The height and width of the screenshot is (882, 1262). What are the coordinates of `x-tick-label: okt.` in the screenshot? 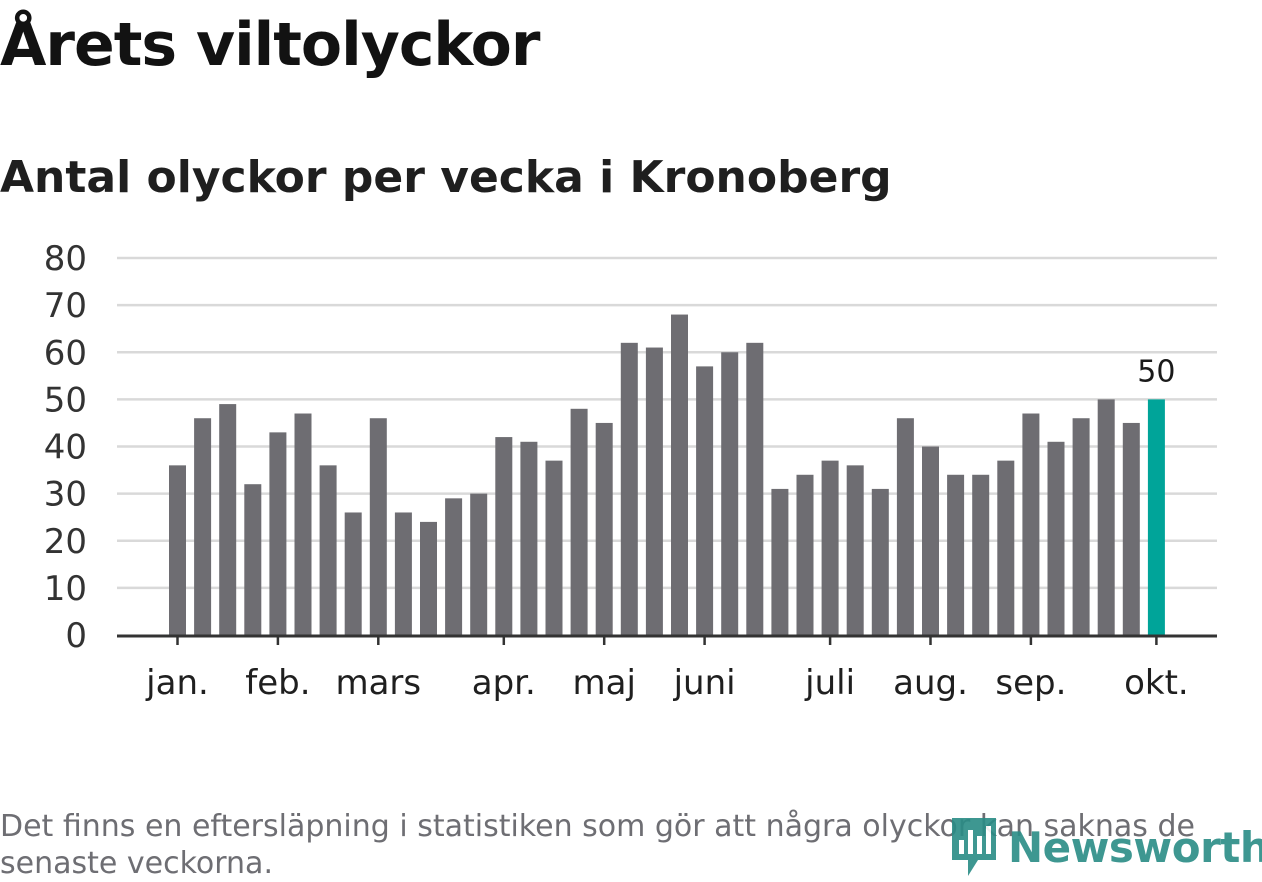 It's located at (1156, 683).